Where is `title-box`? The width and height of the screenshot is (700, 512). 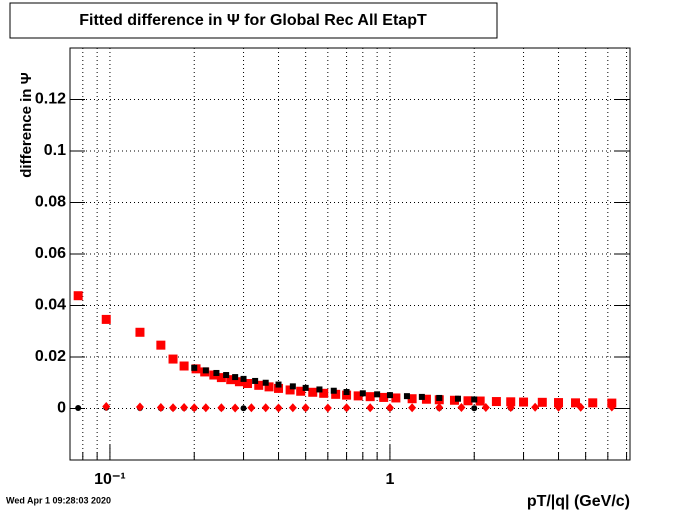 title-box is located at coordinates (253, 20).